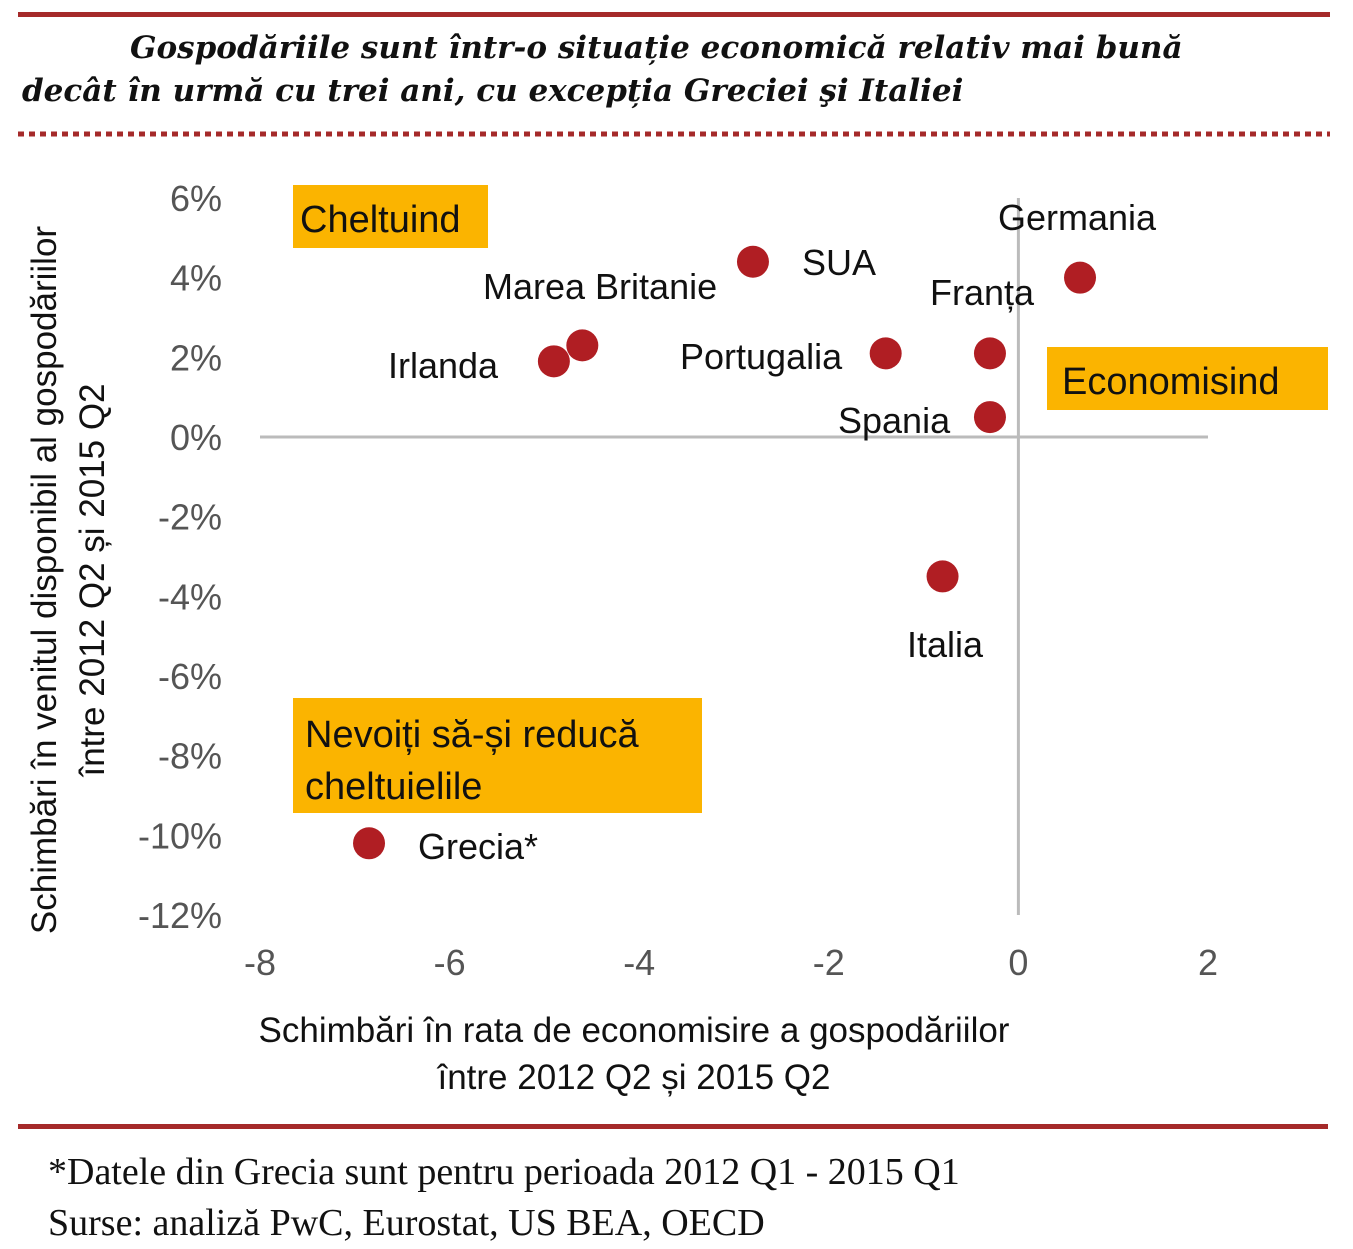  Describe the element at coordinates (443, 365) in the screenshot. I see `data-label: Irlanda` at that location.